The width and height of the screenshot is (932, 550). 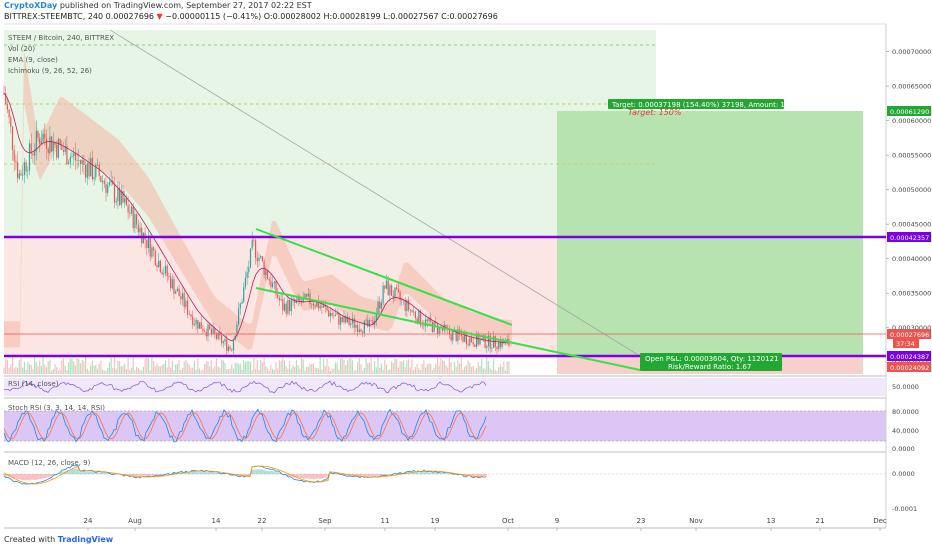 What do you see at coordinates (384, 277) in the screenshot?
I see `wedge-upper-trendline` at bounding box center [384, 277].